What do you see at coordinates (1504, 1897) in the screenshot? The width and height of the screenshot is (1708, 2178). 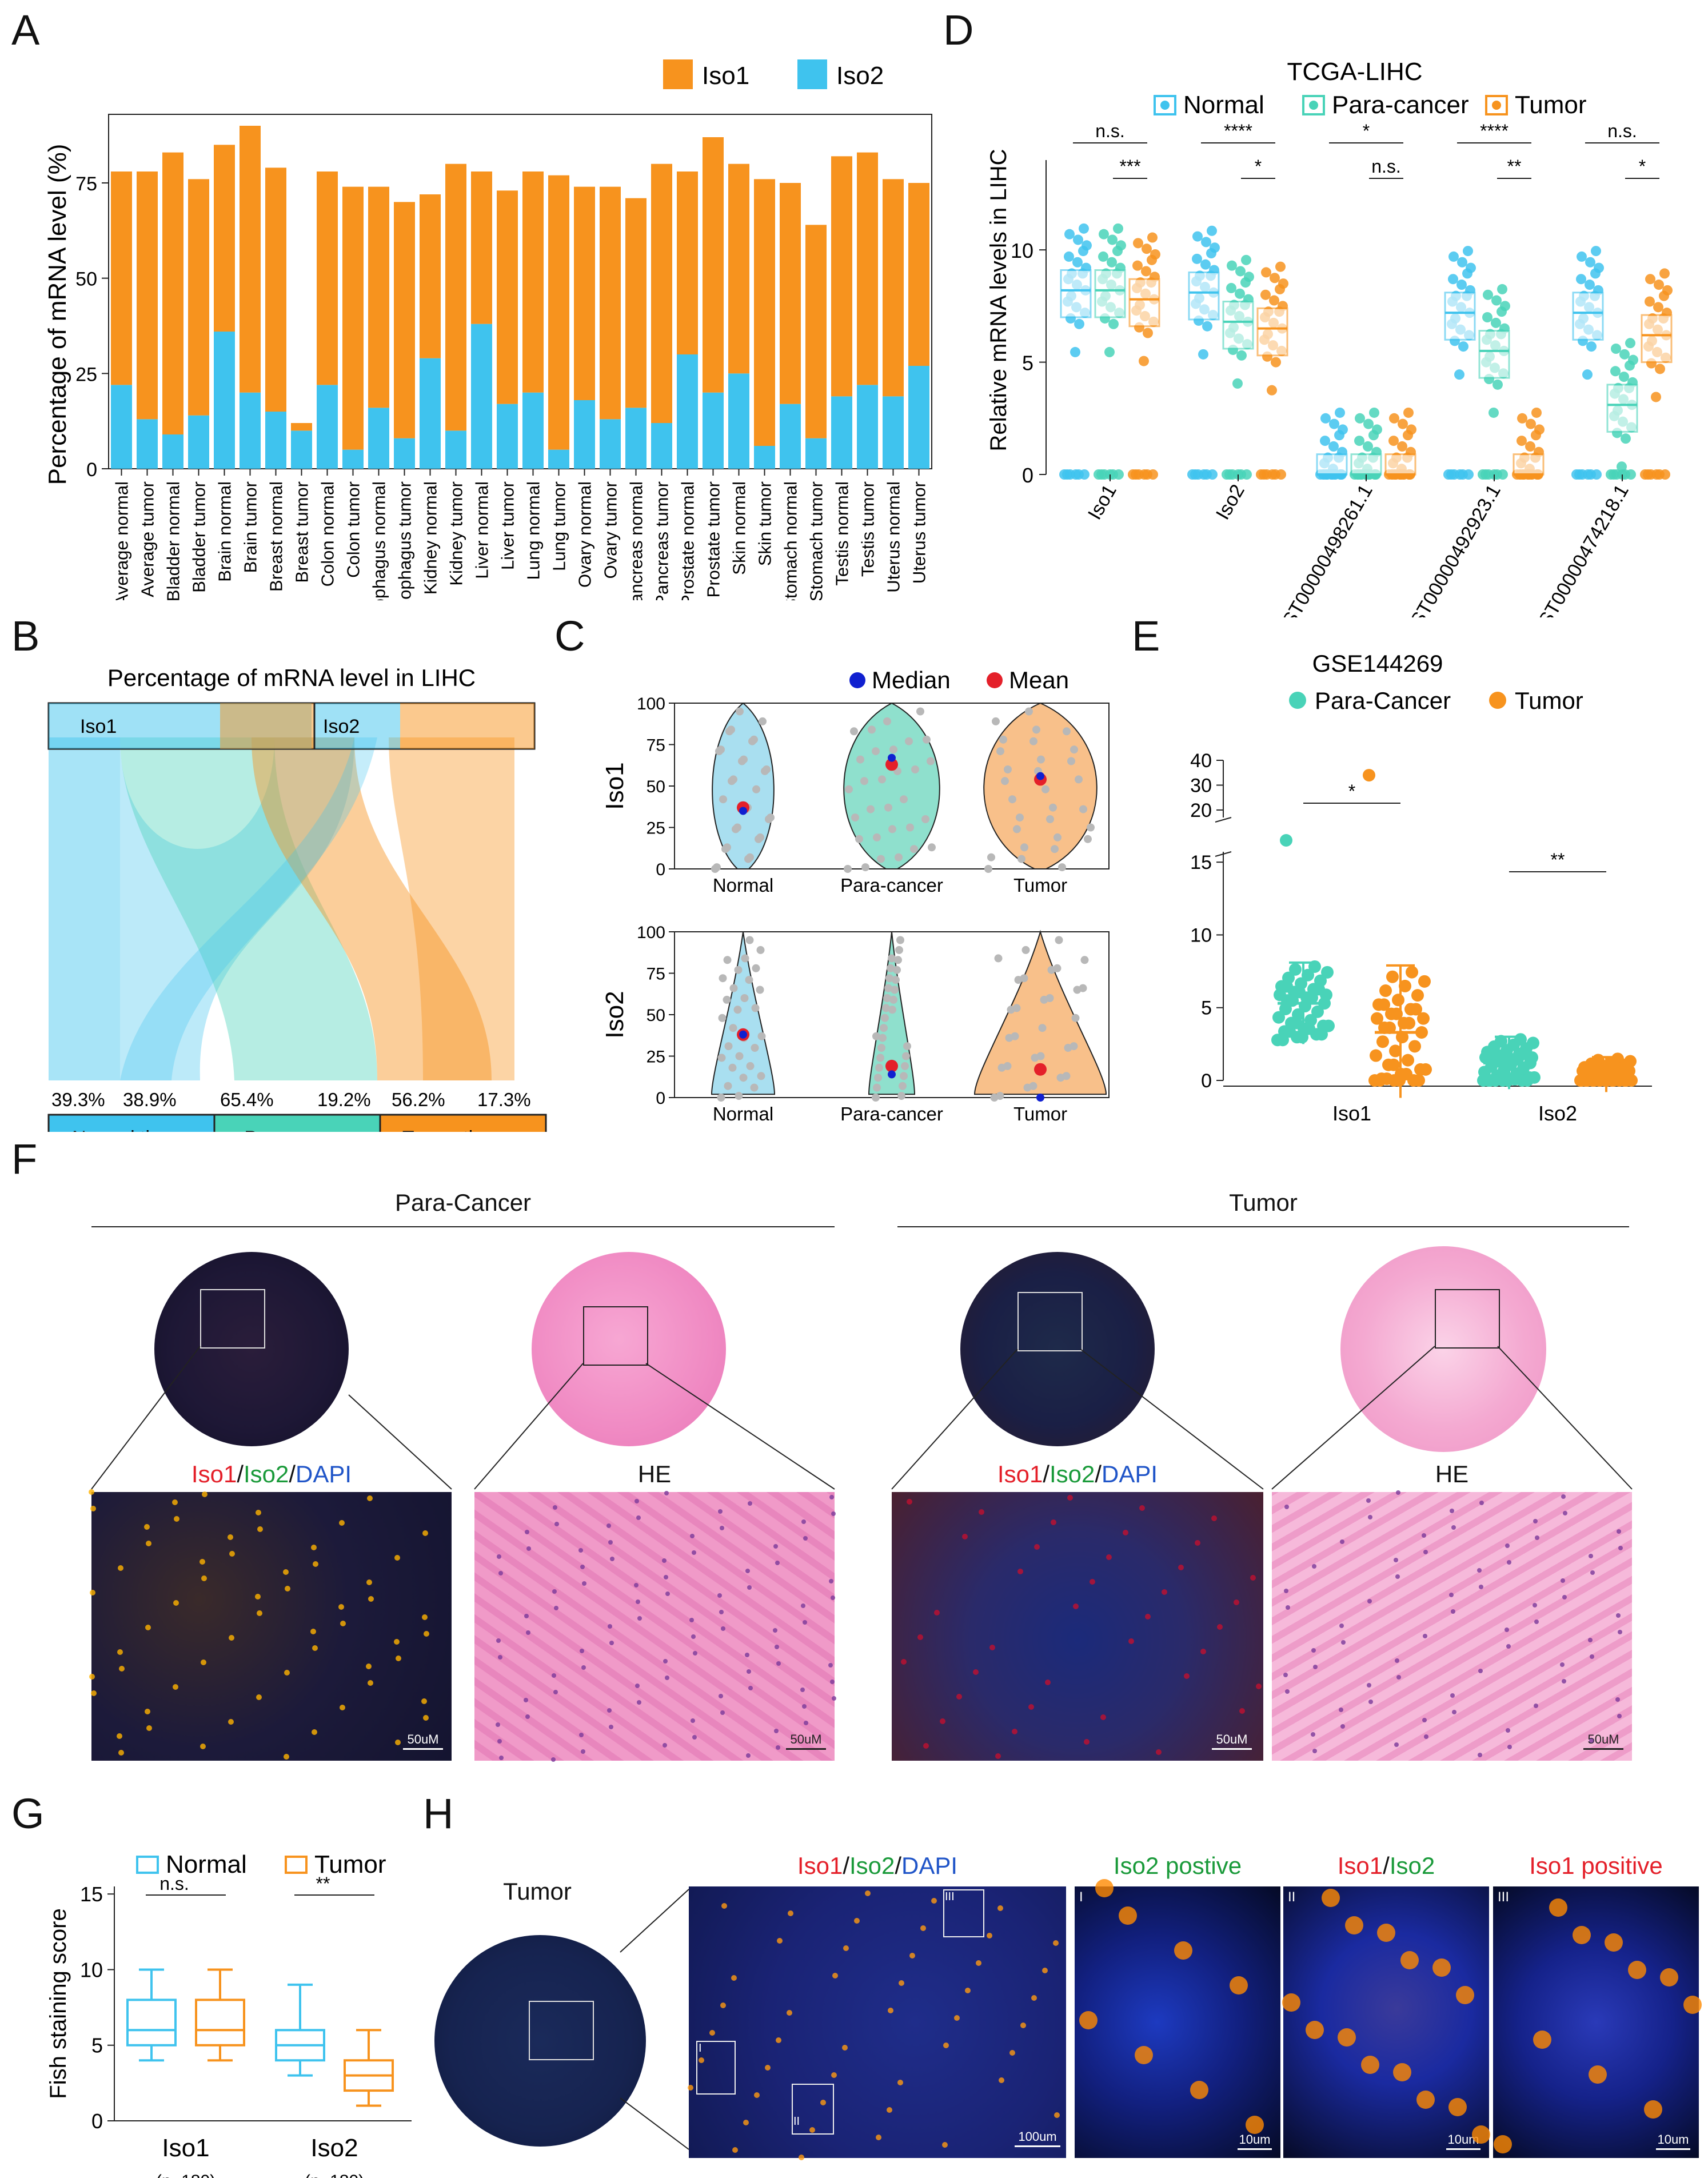 I see `h-zoom-roman-3: III` at bounding box center [1504, 1897].